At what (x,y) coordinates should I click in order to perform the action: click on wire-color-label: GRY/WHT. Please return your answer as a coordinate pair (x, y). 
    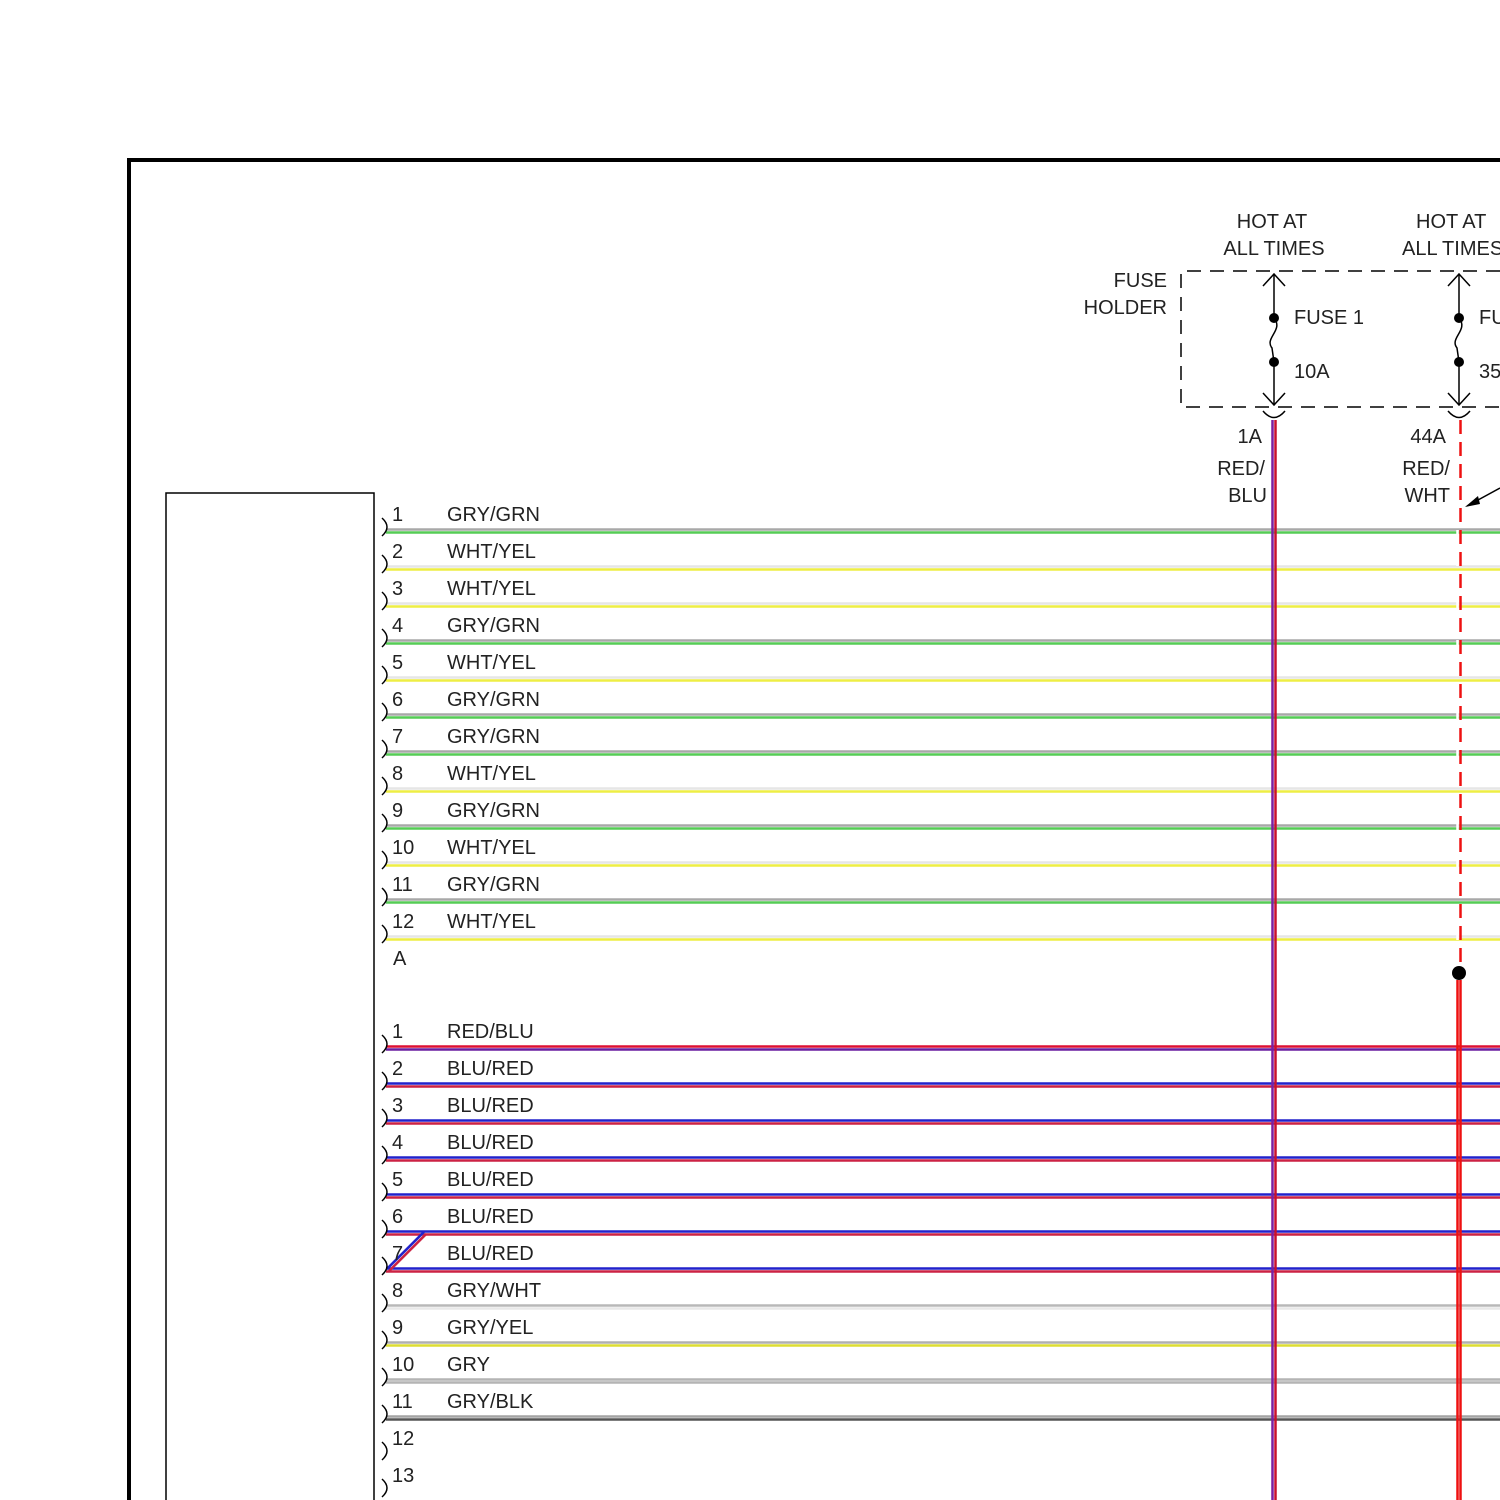
    Looking at the image, I should click on (494, 1291).